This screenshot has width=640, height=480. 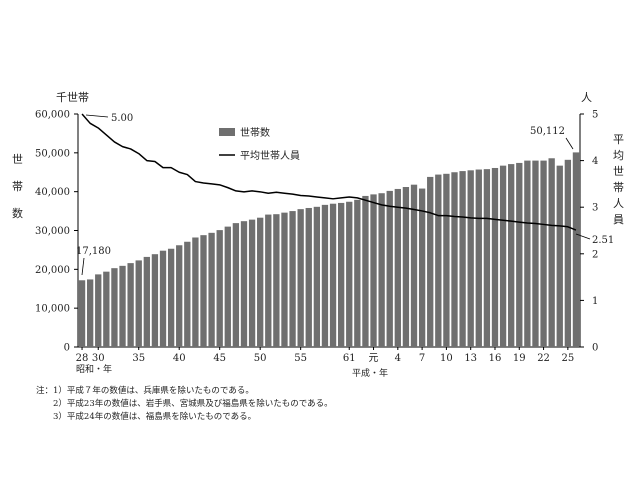 I want to click on x-tick-label: 61, so click(x=349, y=358).